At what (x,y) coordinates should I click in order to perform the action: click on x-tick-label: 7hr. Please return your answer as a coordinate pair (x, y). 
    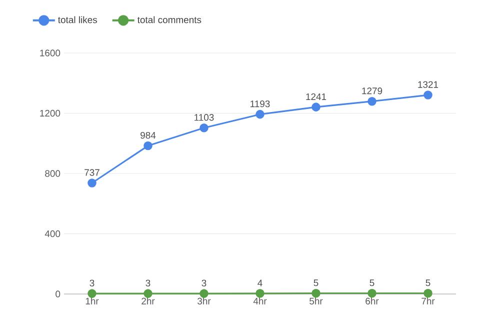
    Looking at the image, I should click on (428, 301).